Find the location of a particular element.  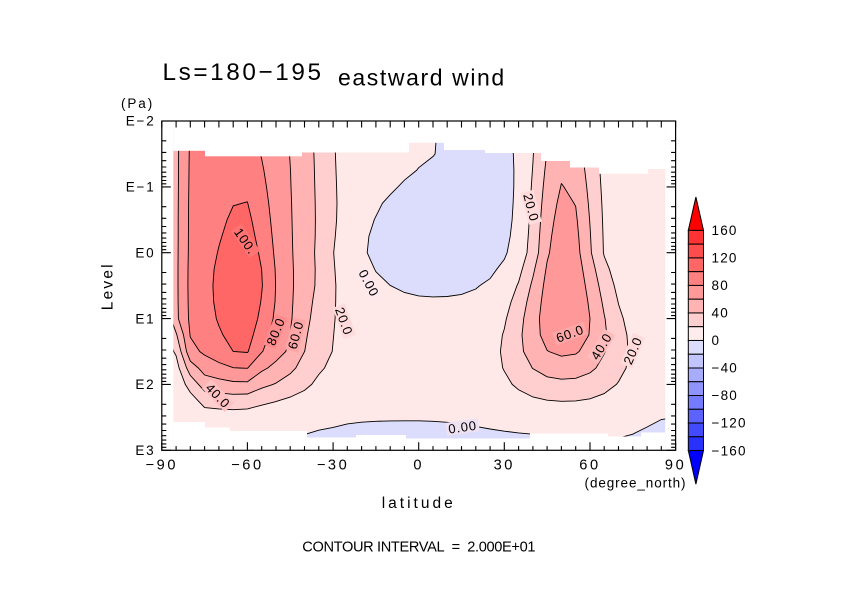

svg-text: E−2 is located at coordinates (141, 121).